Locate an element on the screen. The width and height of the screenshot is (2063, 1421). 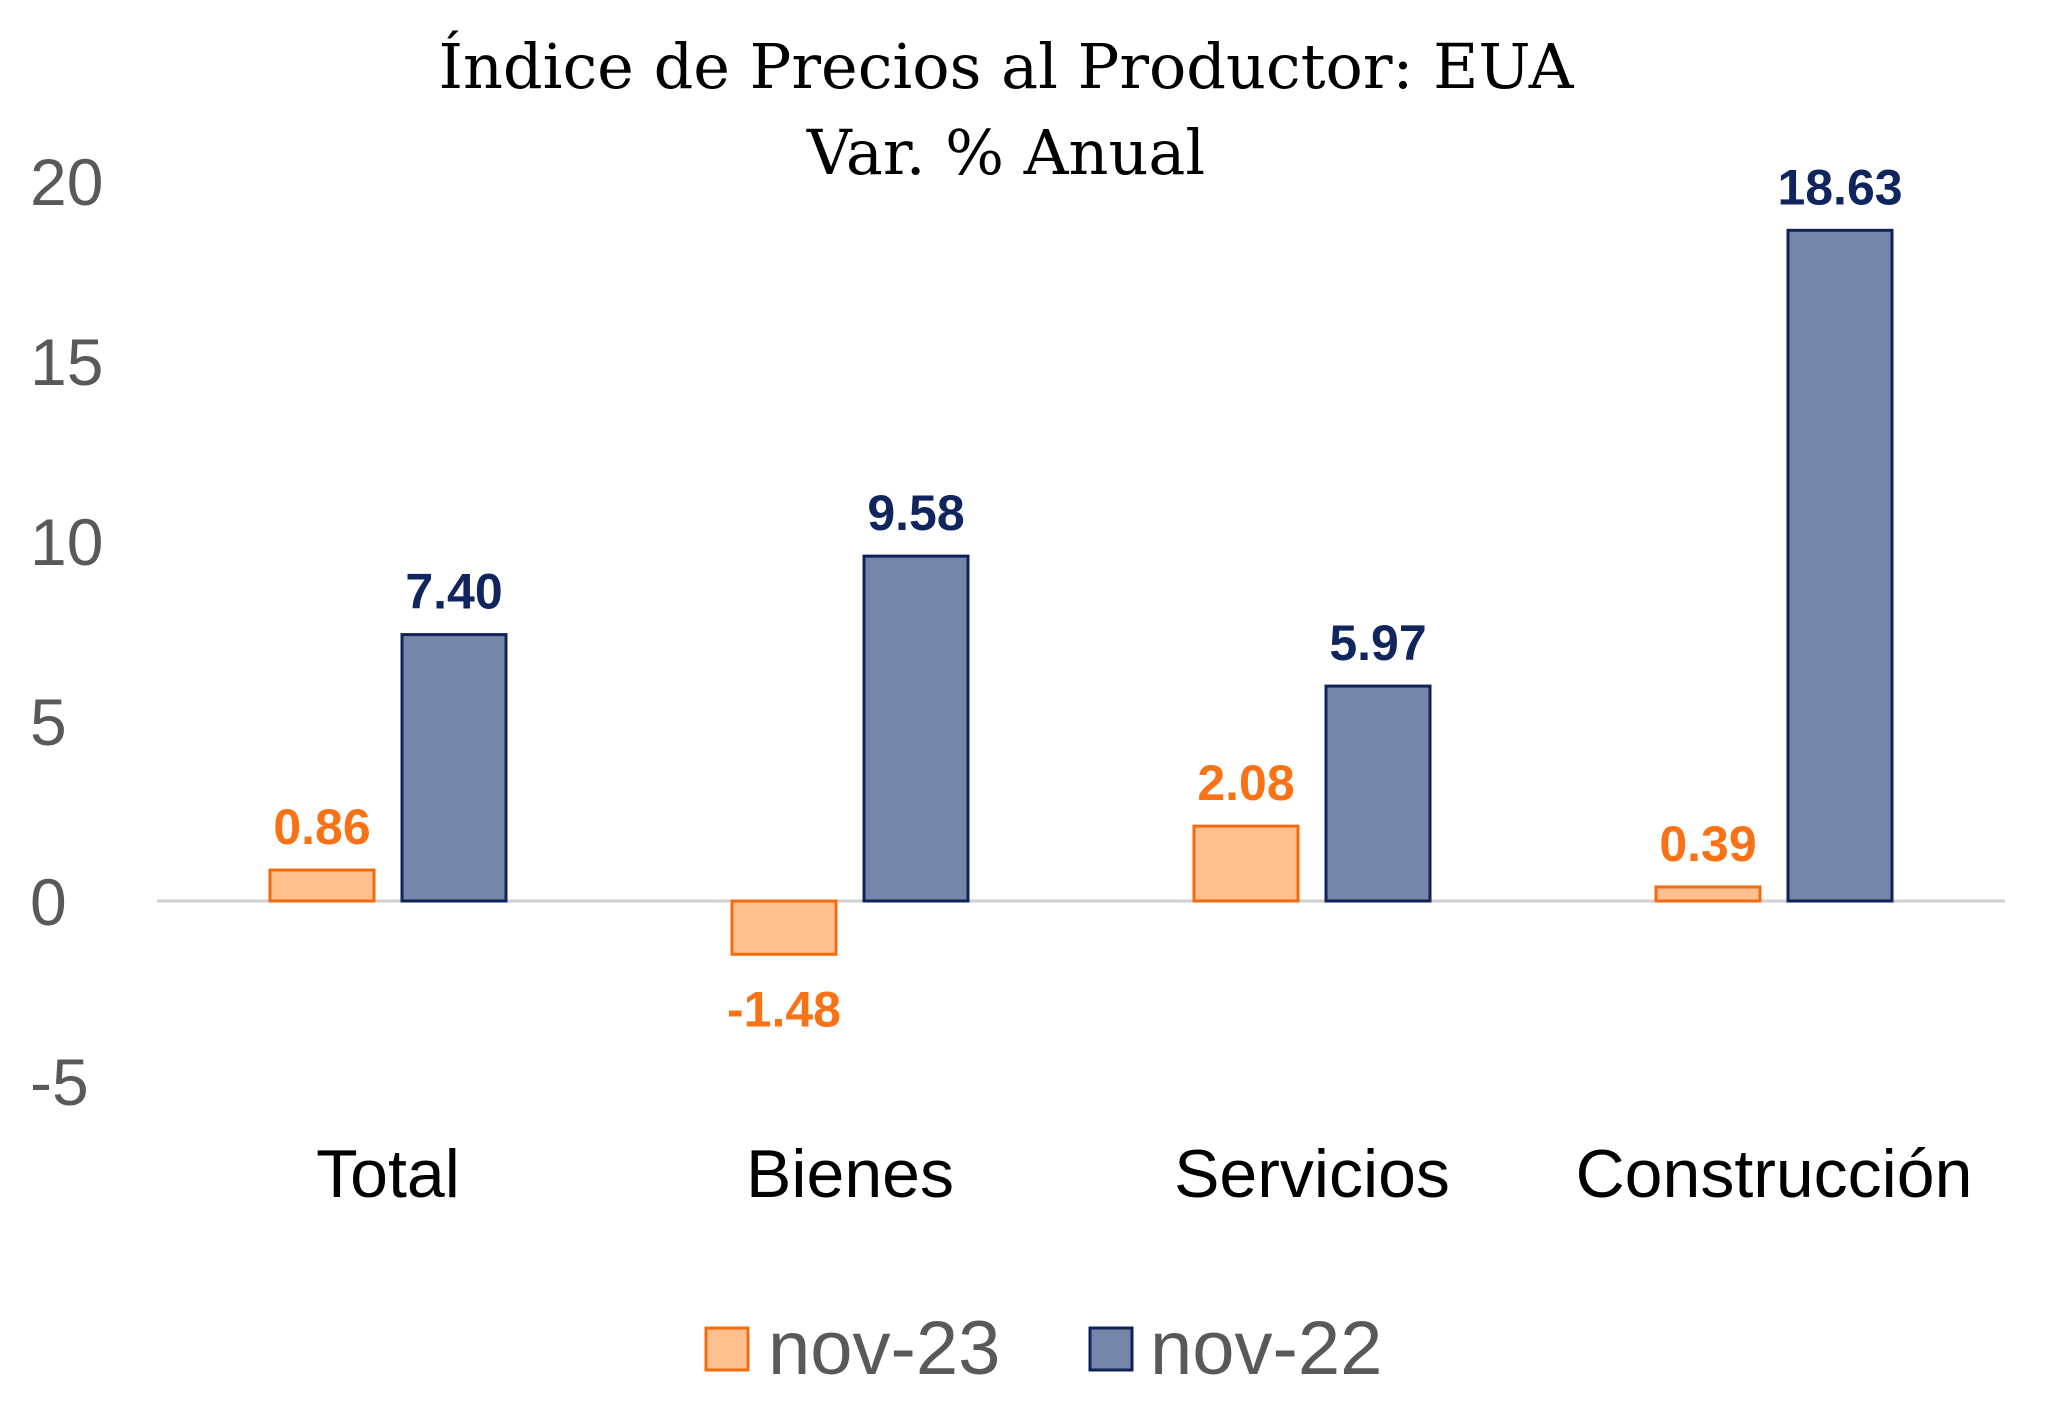
chart-title: Índice de Precios al Productor: EUA is located at coordinates (1007, 66).